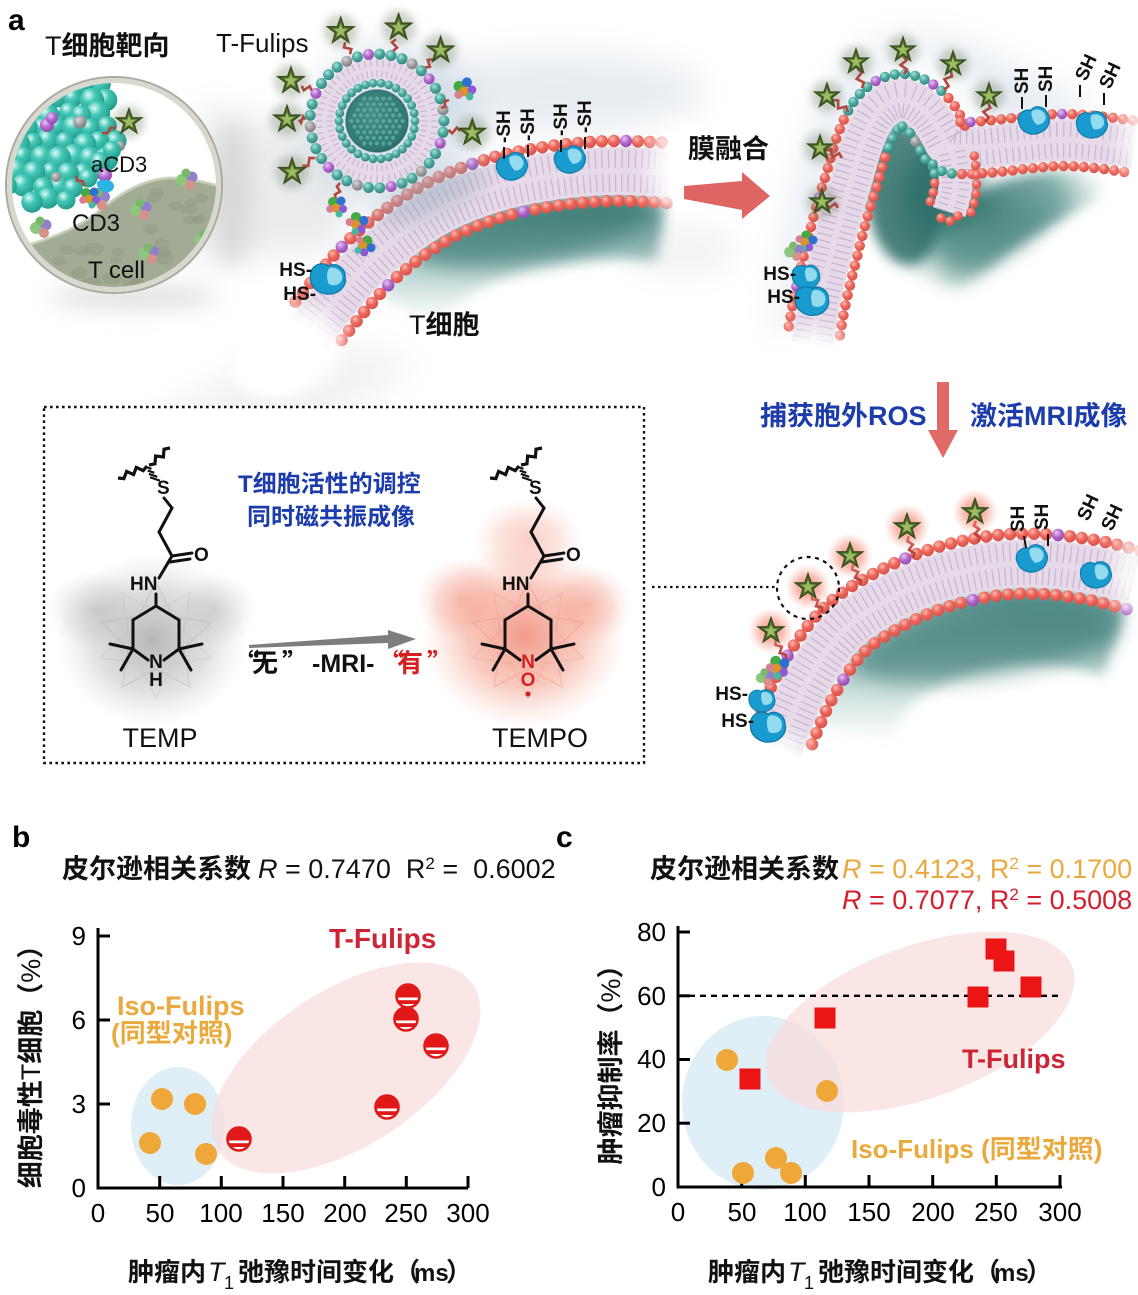 This screenshot has height=1295, width=1138. What do you see at coordinates (1049, 416) in the screenshot?
I see `svg-text: MRI` at bounding box center [1049, 416].